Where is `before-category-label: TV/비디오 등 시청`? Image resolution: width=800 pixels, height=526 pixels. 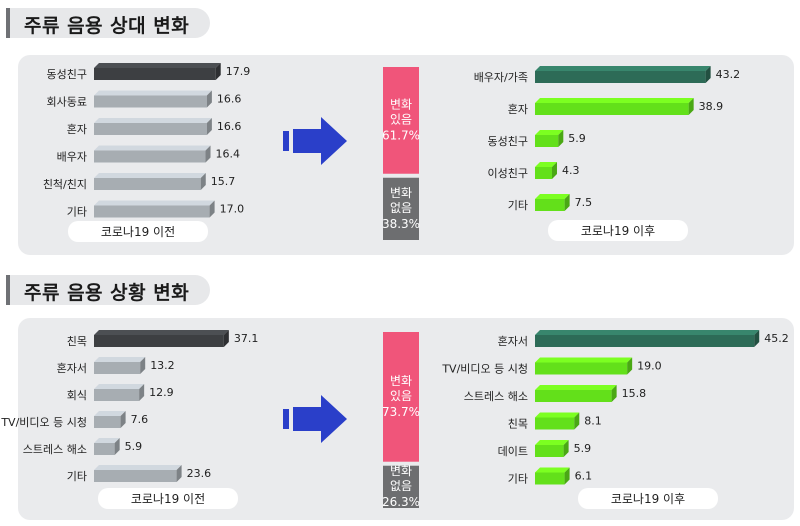
before-category-label: TV/비디오 등 시청 is located at coordinates (43, 422).